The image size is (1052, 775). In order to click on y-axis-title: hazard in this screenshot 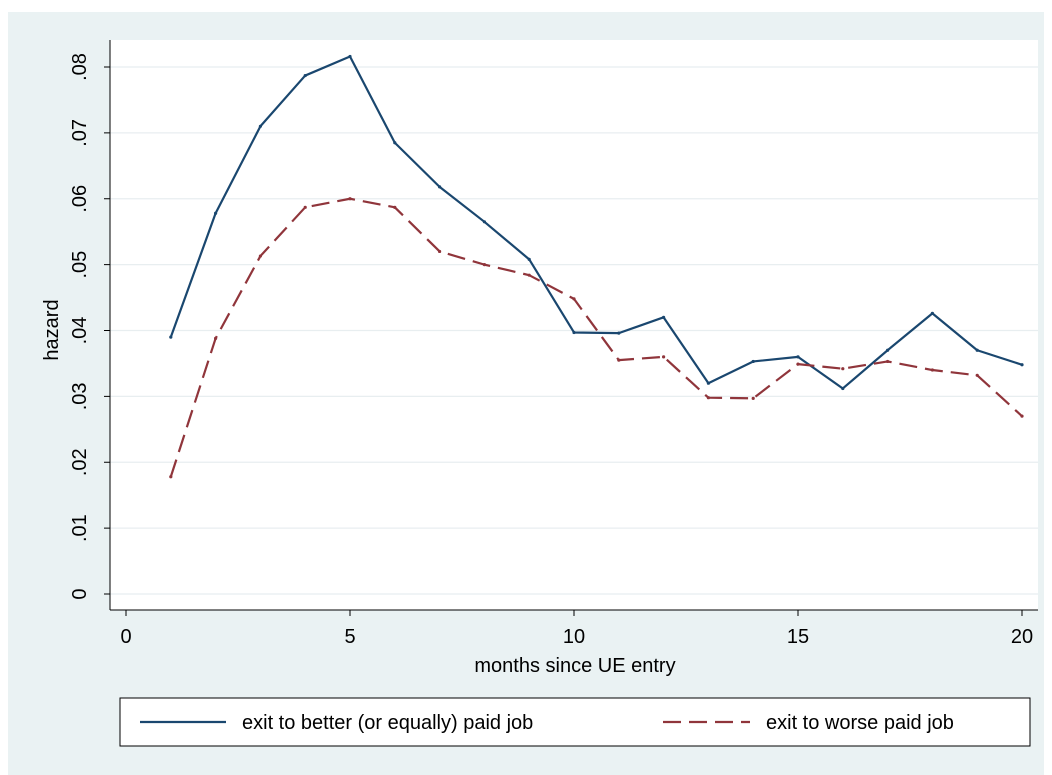, I will do `click(52, 329)`.